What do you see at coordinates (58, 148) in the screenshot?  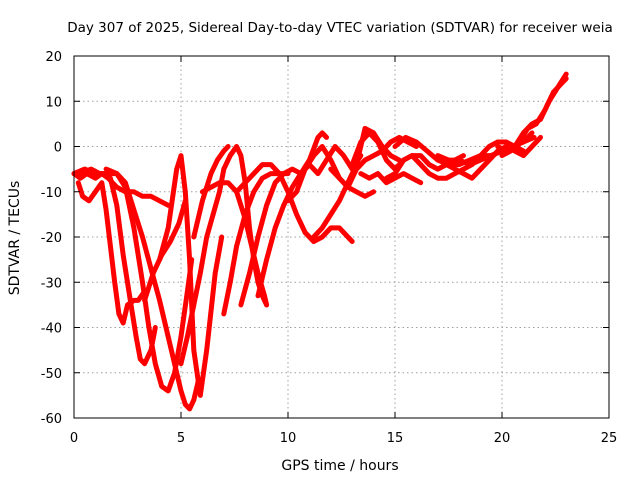 I see `y-tick-label: 0` at bounding box center [58, 148].